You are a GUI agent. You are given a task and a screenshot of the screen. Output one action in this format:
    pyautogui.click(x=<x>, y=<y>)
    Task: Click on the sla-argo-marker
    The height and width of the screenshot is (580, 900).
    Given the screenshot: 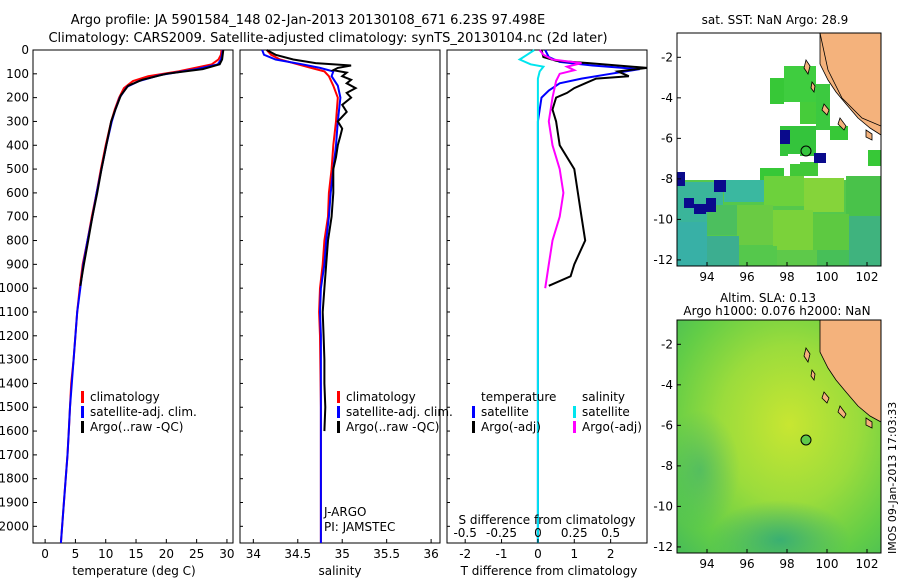 What is the action you would take?
    pyautogui.click(x=806, y=440)
    